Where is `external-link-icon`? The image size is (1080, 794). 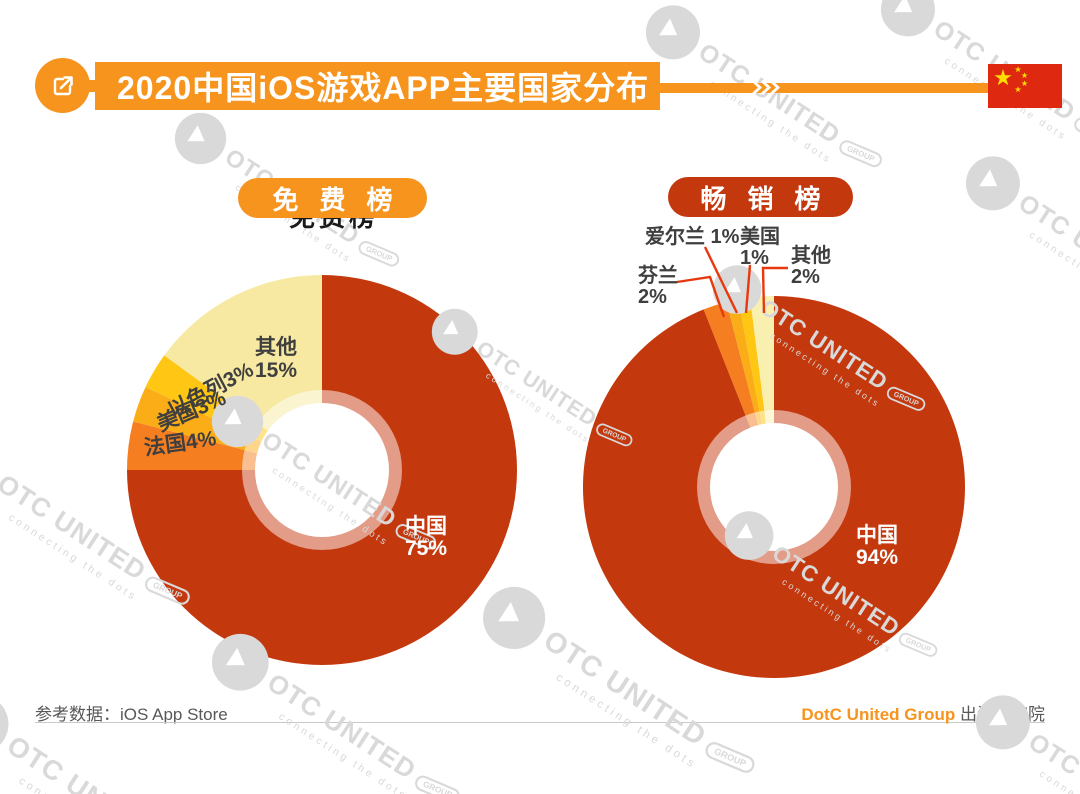 external-link-icon is located at coordinates (63, 85).